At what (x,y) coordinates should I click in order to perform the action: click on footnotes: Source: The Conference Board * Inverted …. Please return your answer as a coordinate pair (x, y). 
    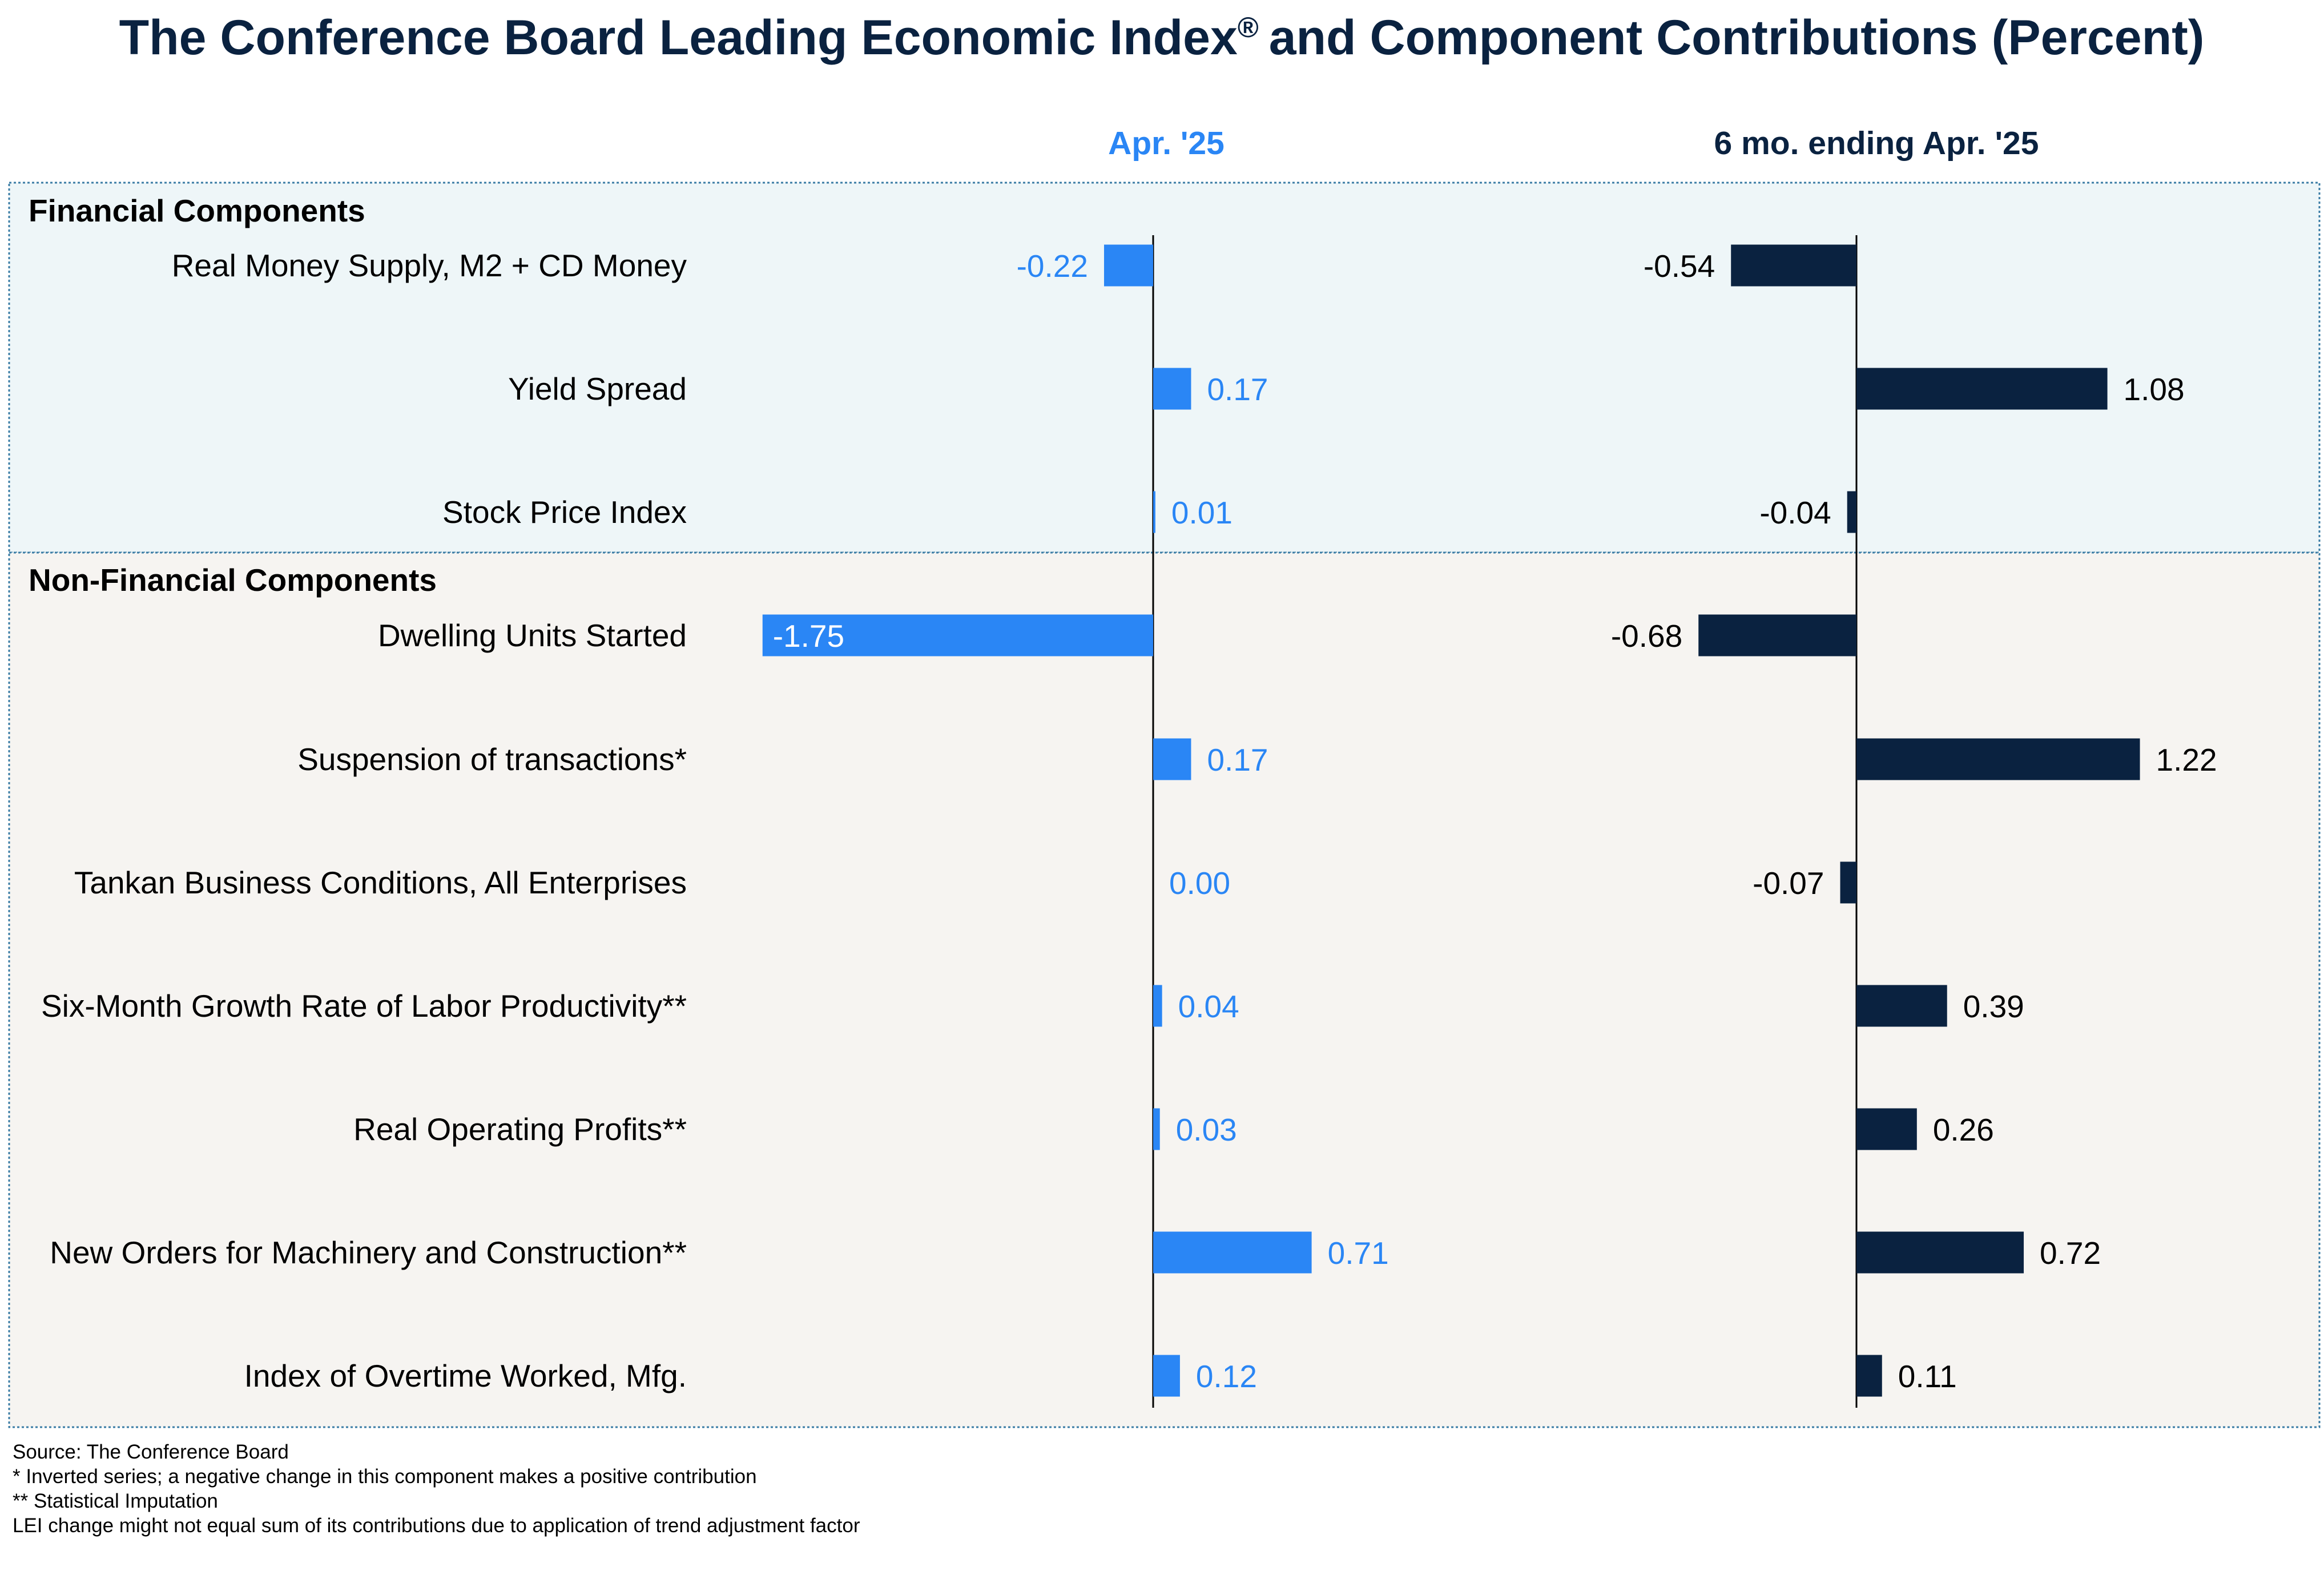
    Looking at the image, I should click on (1126, 1489).